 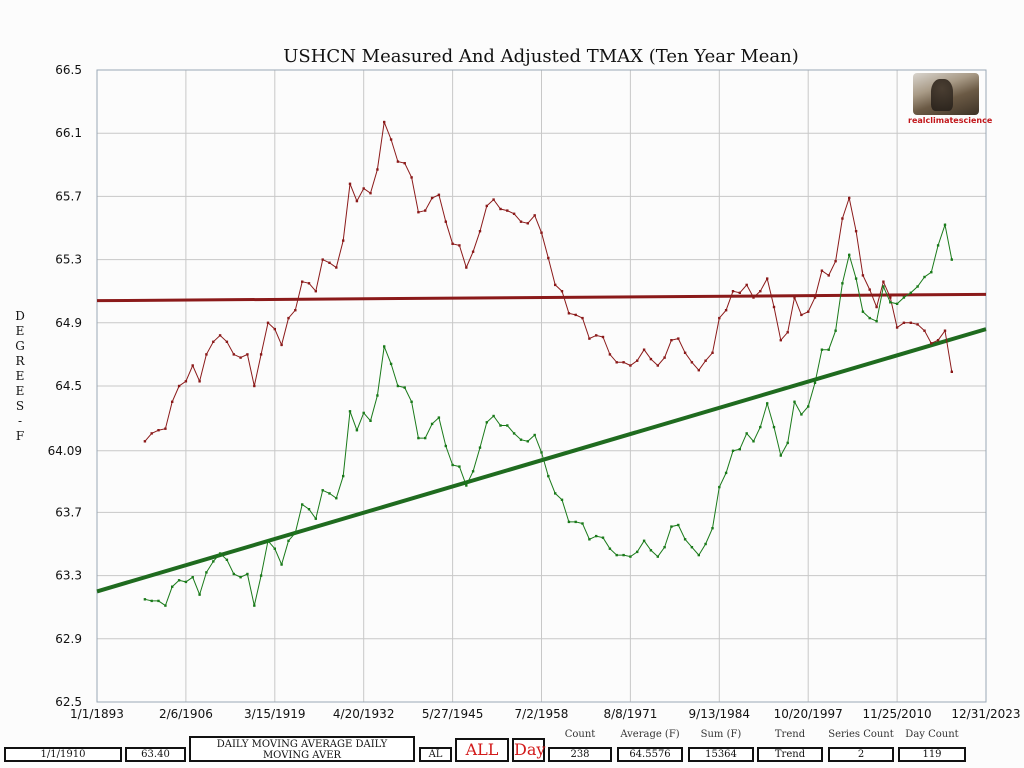 What do you see at coordinates (630, 714) in the screenshot?
I see `x-tick-label: 8/8/1971` at bounding box center [630, 714].